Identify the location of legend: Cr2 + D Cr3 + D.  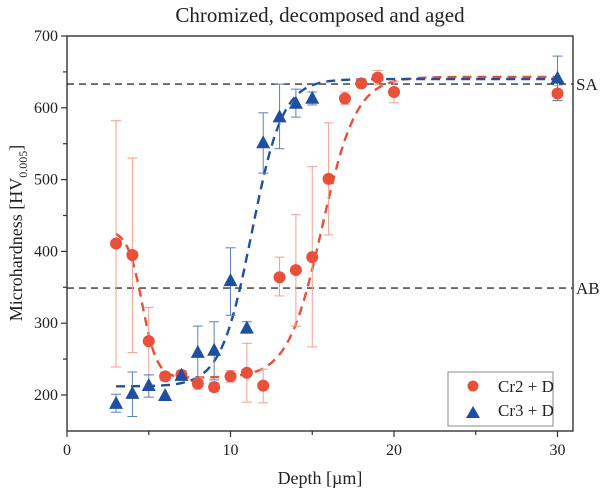
(500, 399).